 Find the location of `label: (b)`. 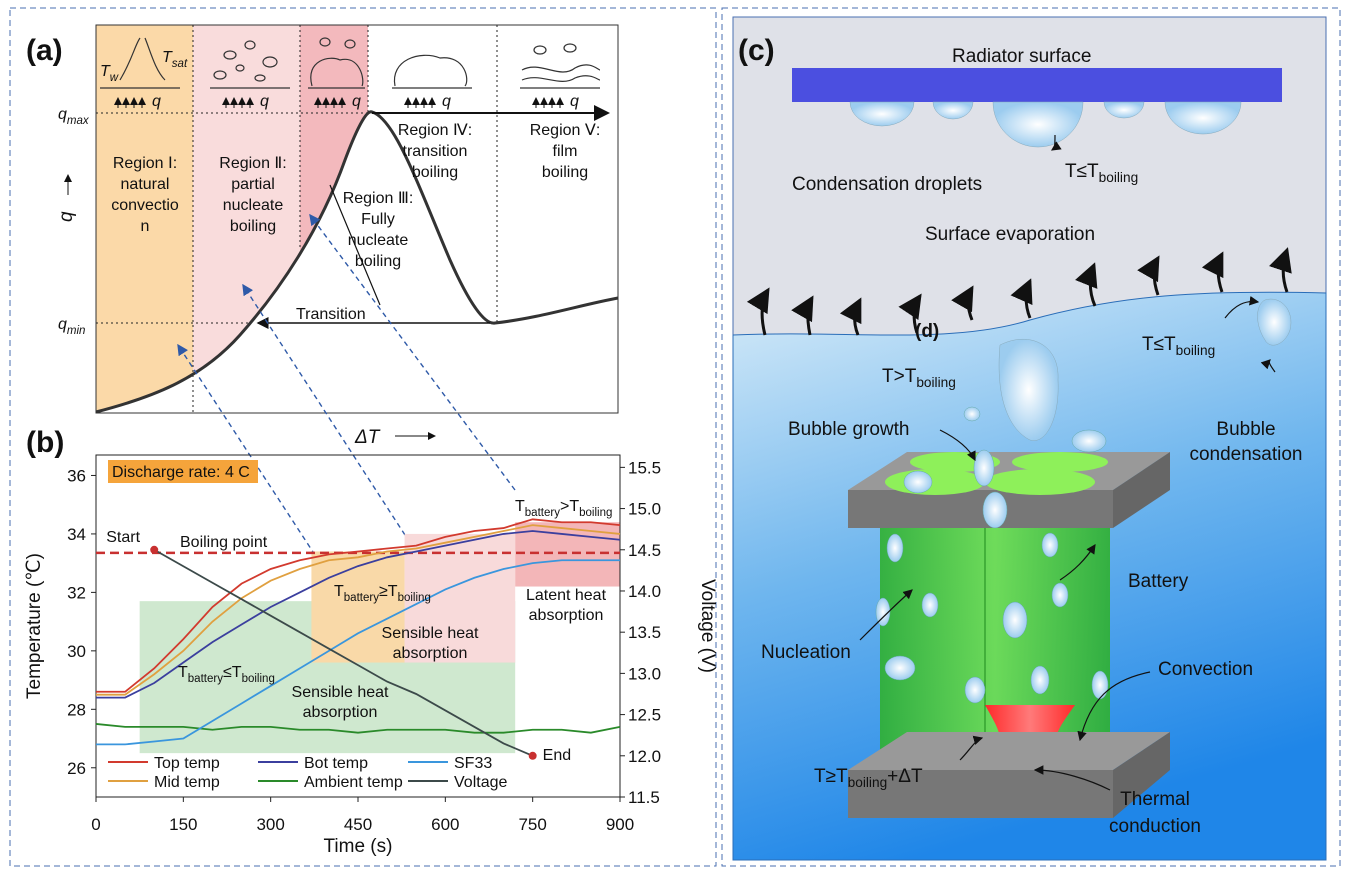

label: (b) is located at coordinates (45, 442).